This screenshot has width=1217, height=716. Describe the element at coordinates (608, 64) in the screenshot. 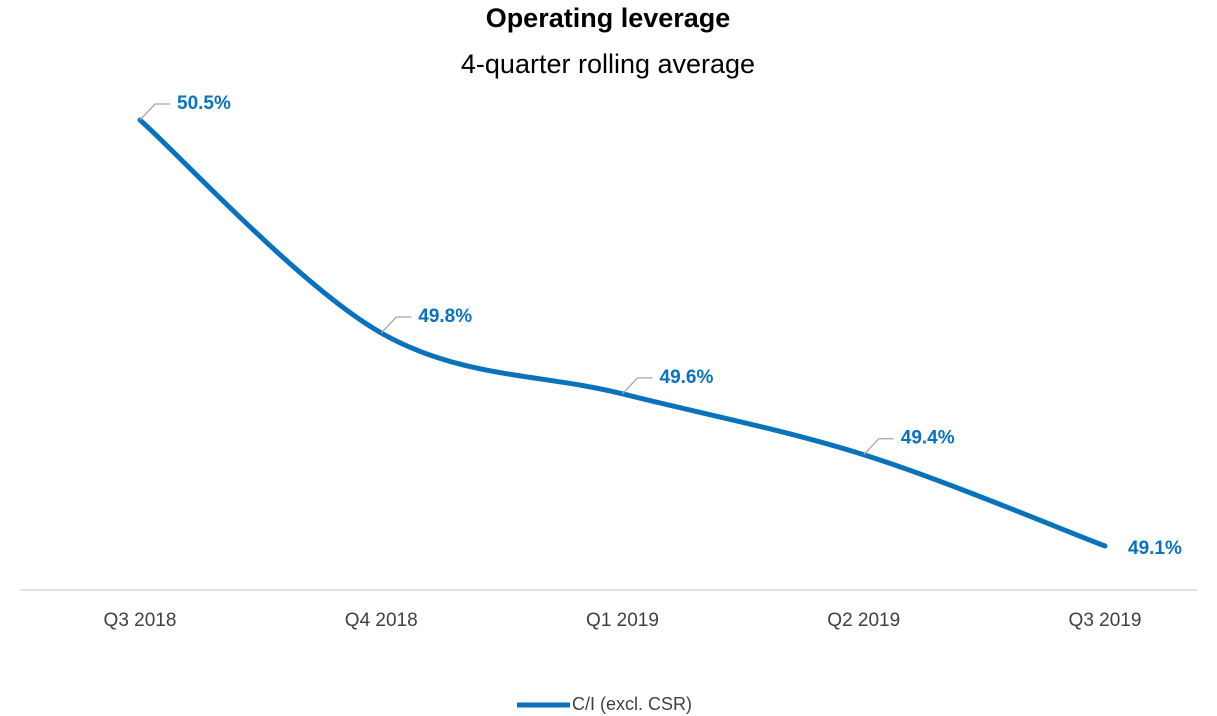

I see `chart-subtitle: 4-quarter rolling average` at that location.